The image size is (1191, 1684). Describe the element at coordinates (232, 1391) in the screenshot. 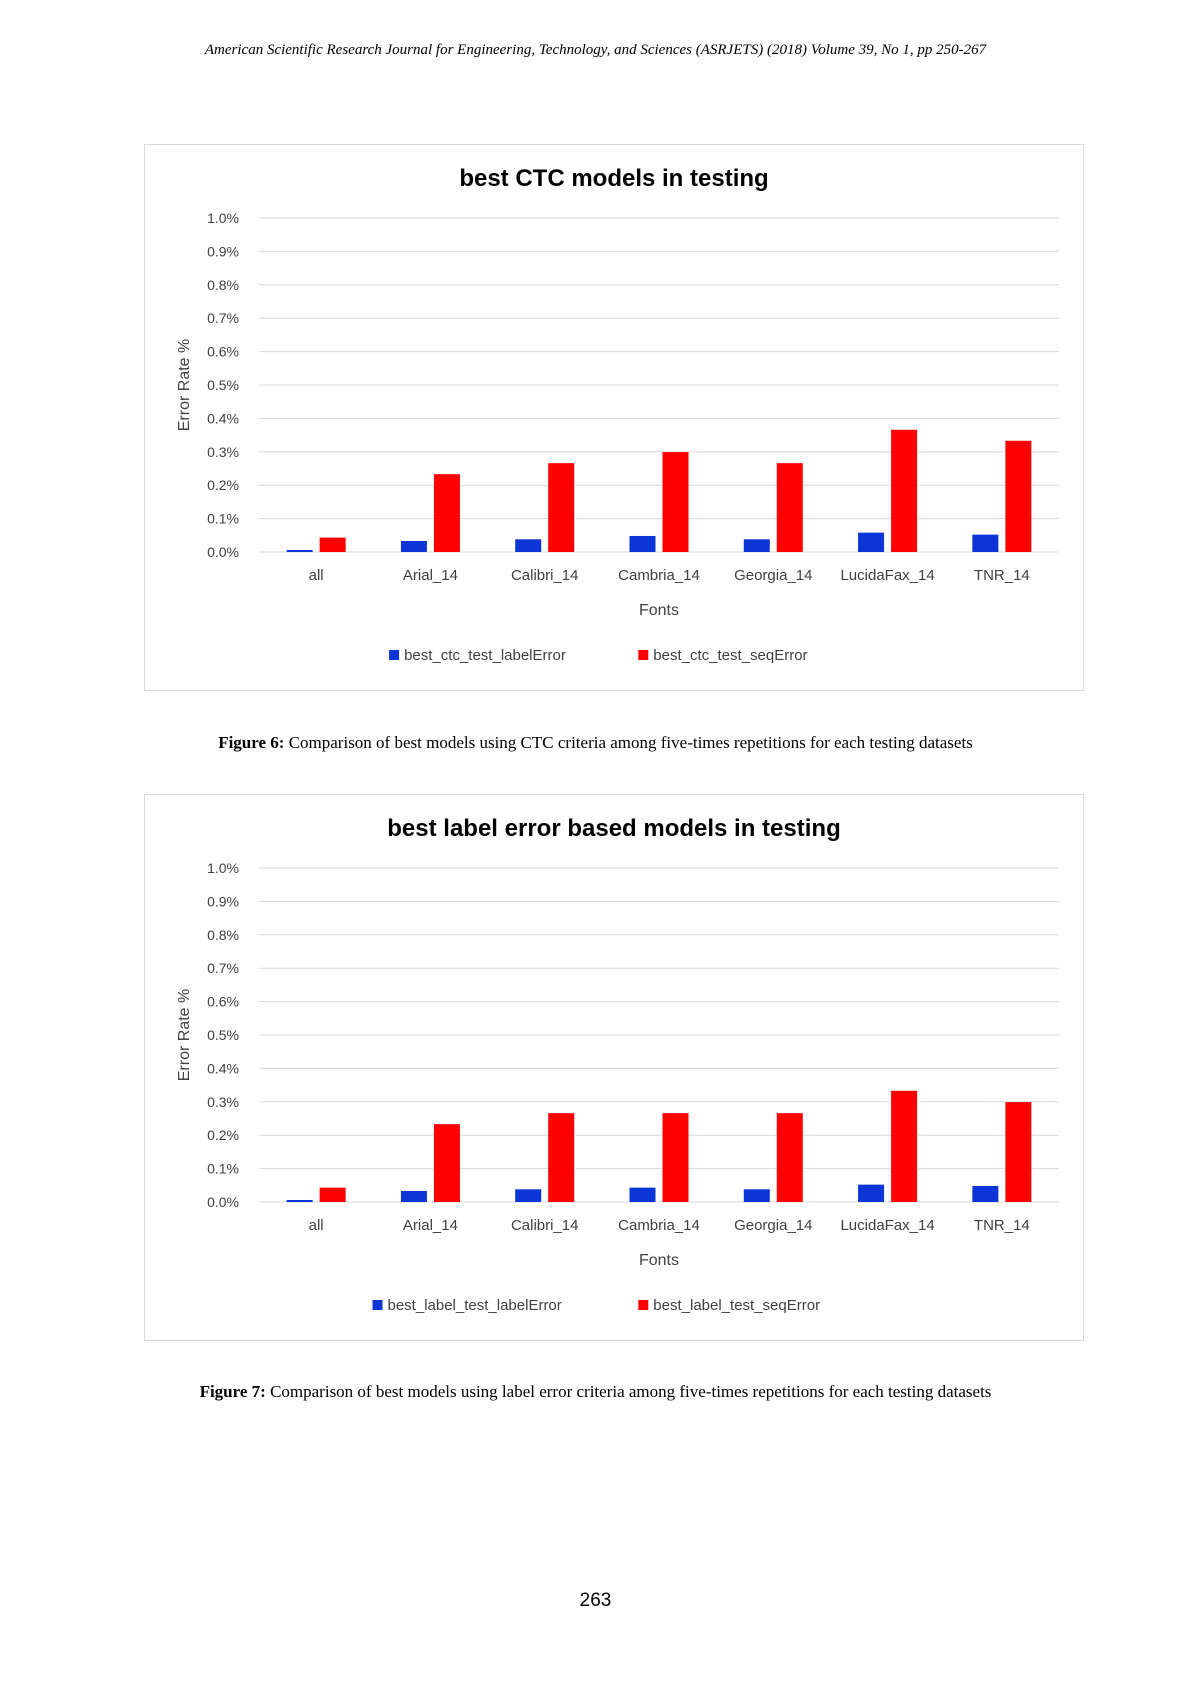

I see `figure-7-caption-label: Figure 7:` at that location.